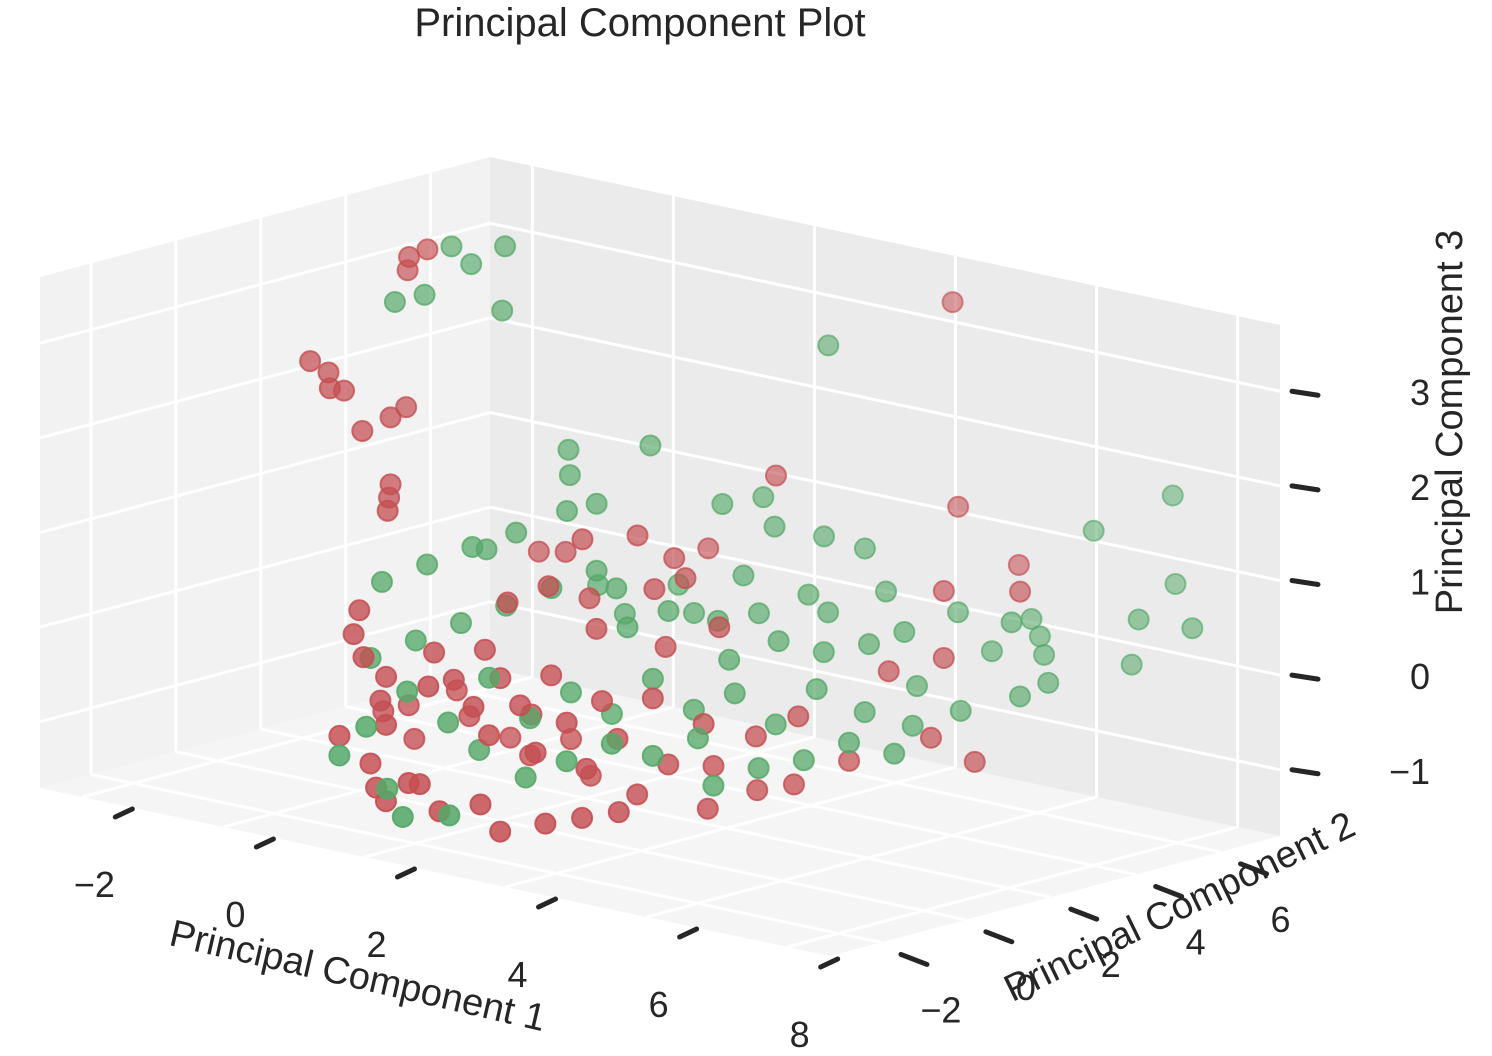 This screenshot has width=1492, height=1056. Describe the element at coordinates (1409, 771) in the screenshot. I see `z-tick-label: −1` at that location.